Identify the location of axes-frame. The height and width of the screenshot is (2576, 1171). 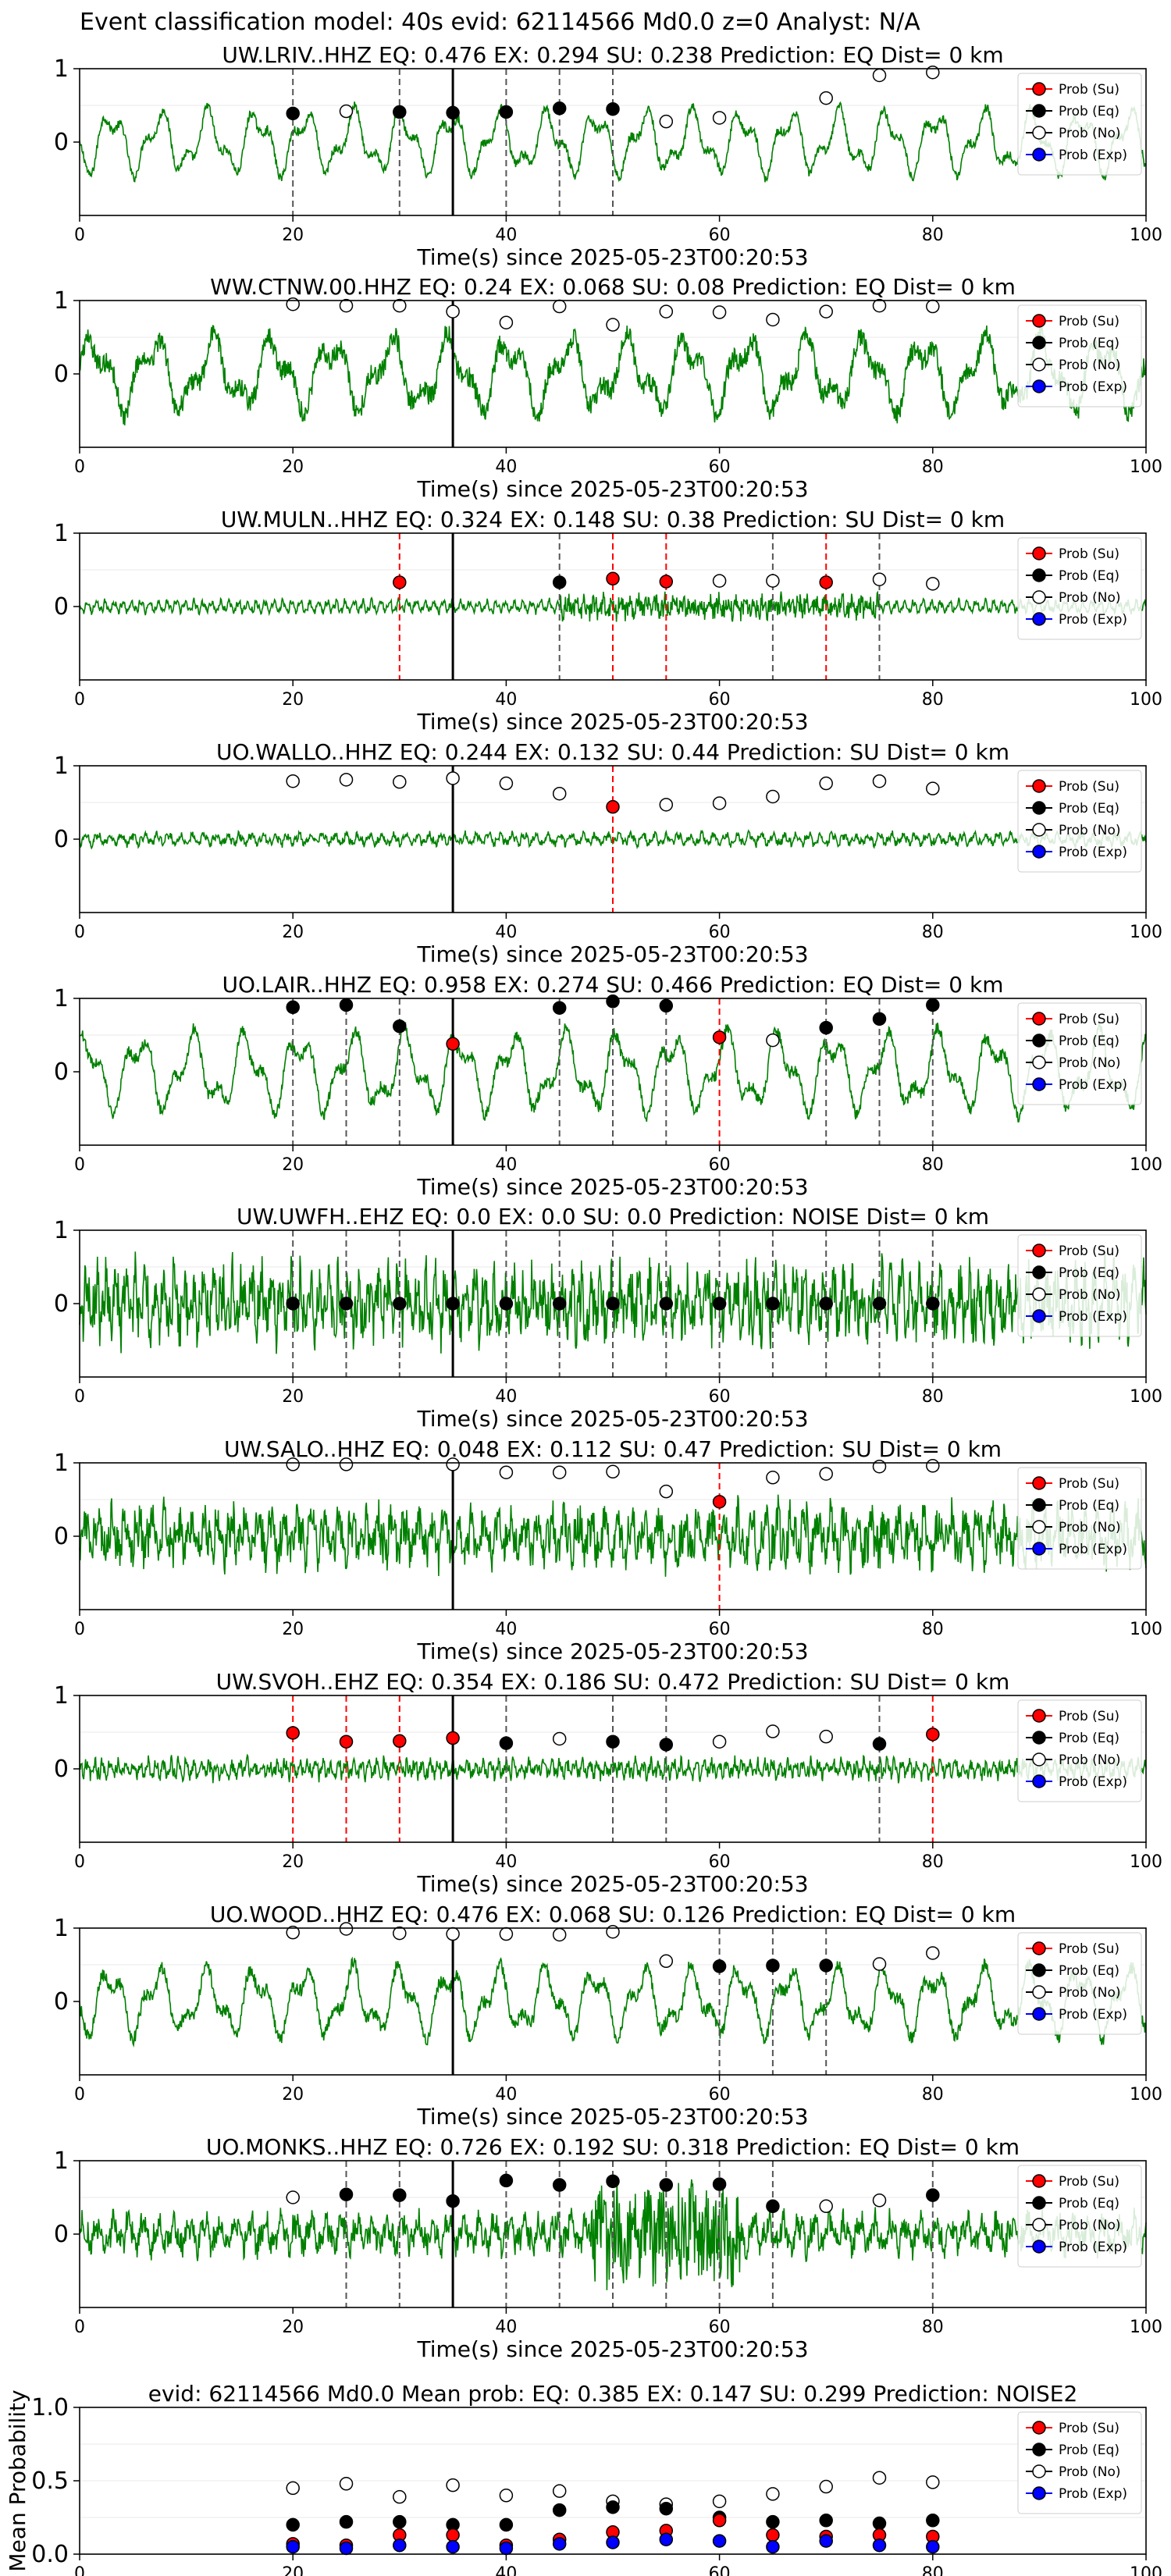
(613, 2001).